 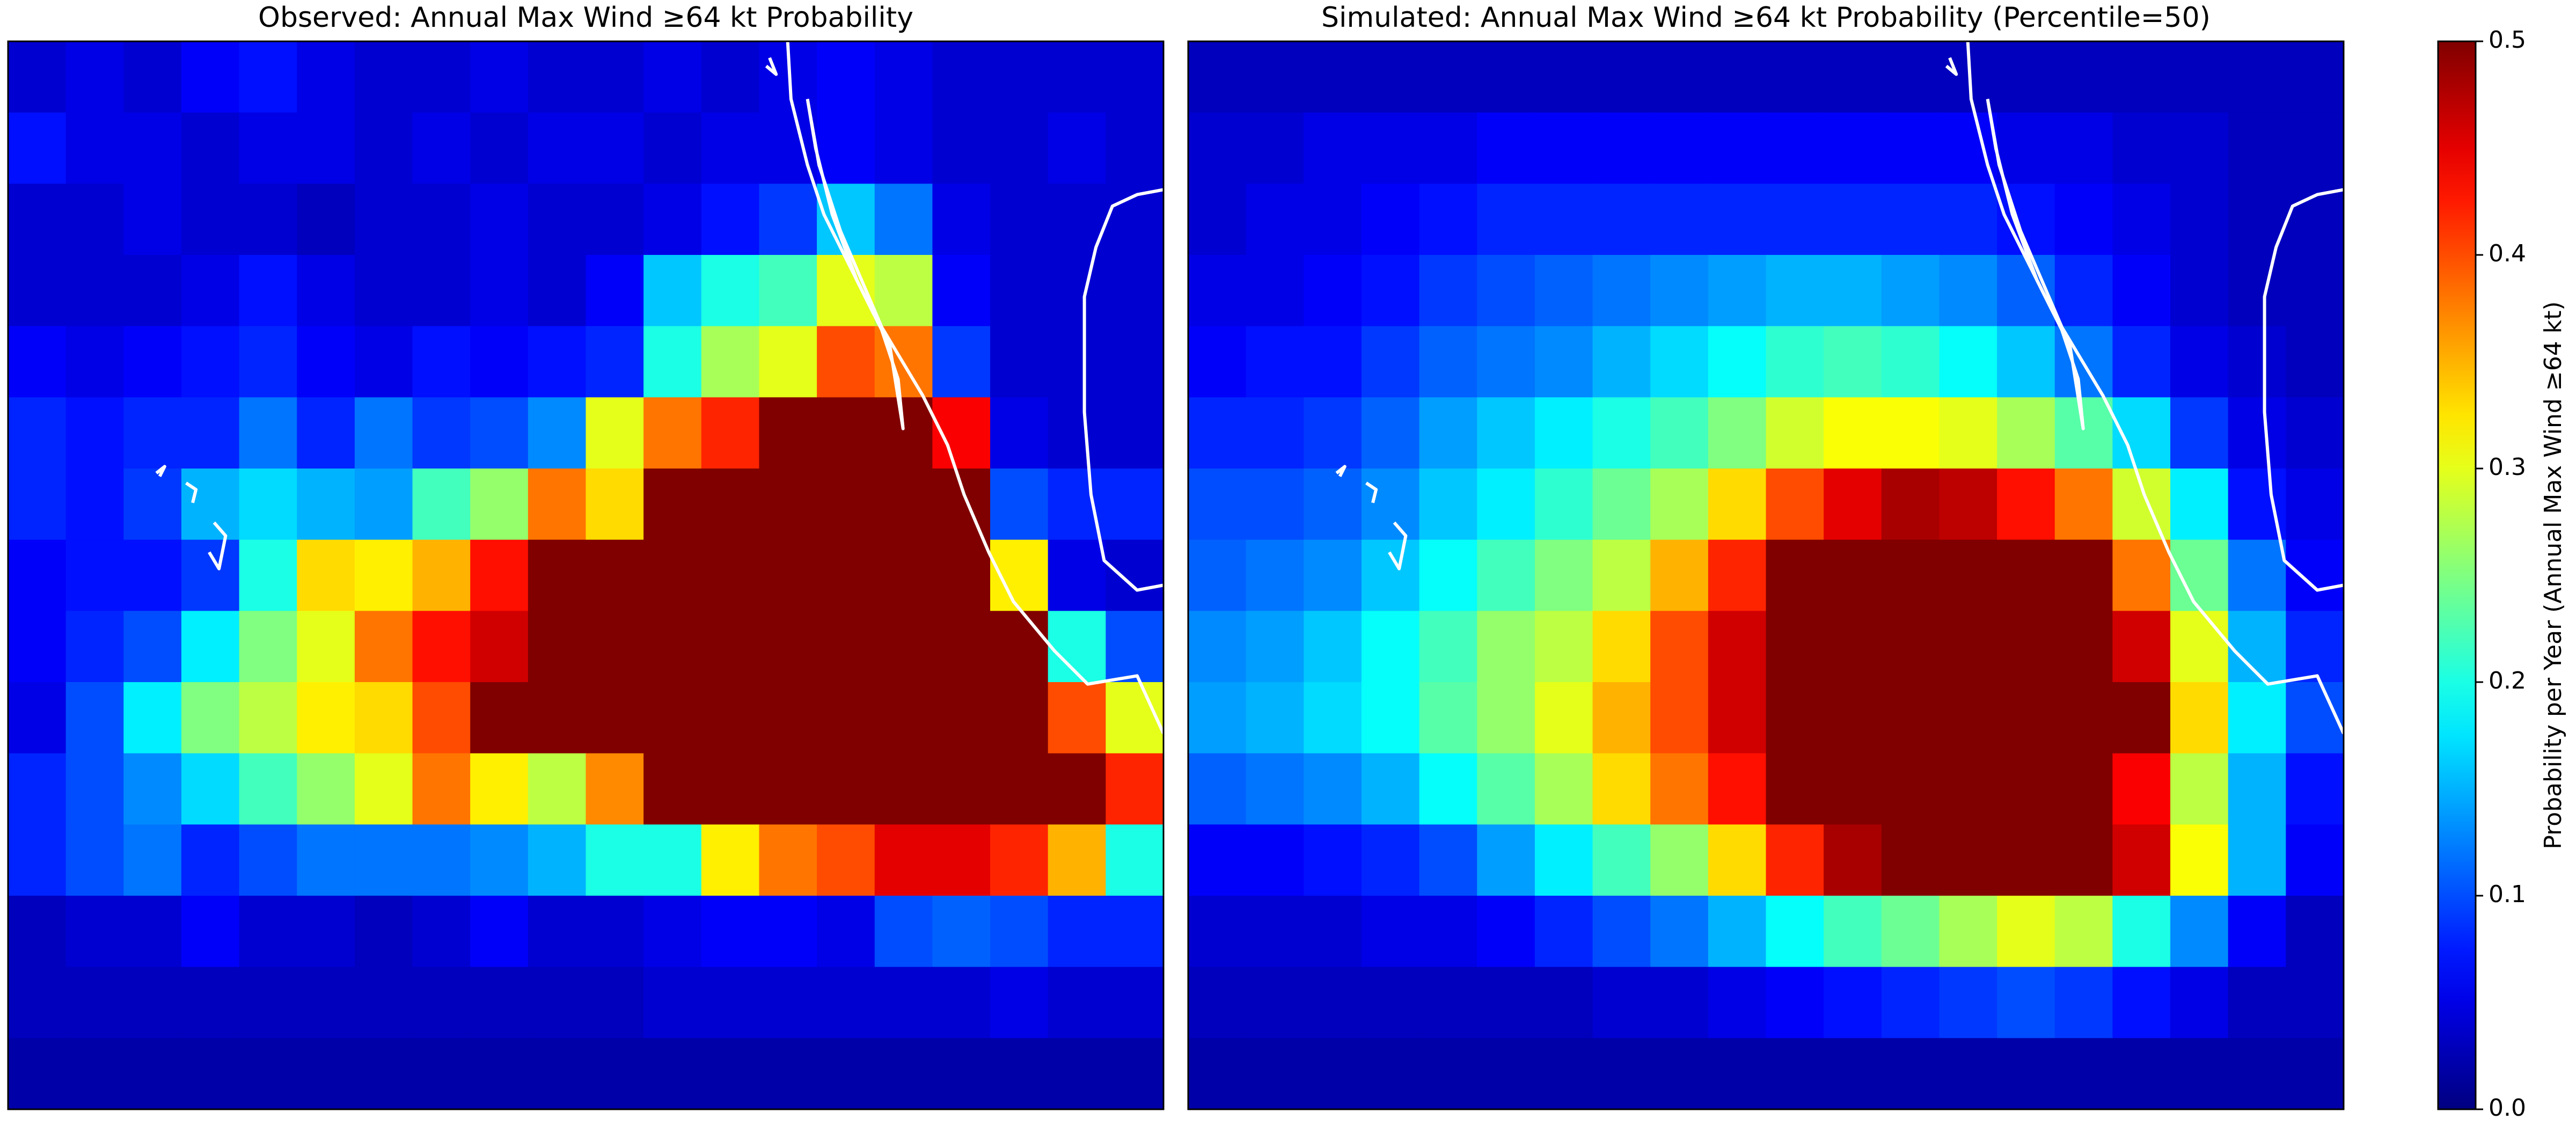 What do you see at coordinates (2507, 894) in the screenshot?
I see `colorbar-tick-label: 0.1` at bounding box center [2507, 894].